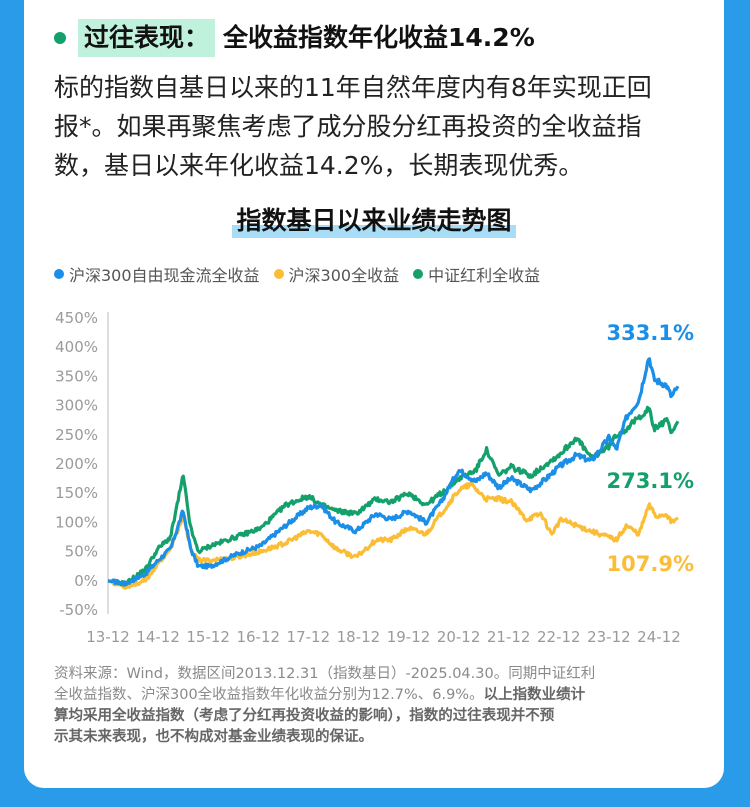 The image size is (750, 807). What do you see at coordinates (348, 126) in the screenshot?
I see `paragraph-line: 报*。如果再聚焦考虑了成分股分红再投资的全收益指` at bounding box center [348, 126].